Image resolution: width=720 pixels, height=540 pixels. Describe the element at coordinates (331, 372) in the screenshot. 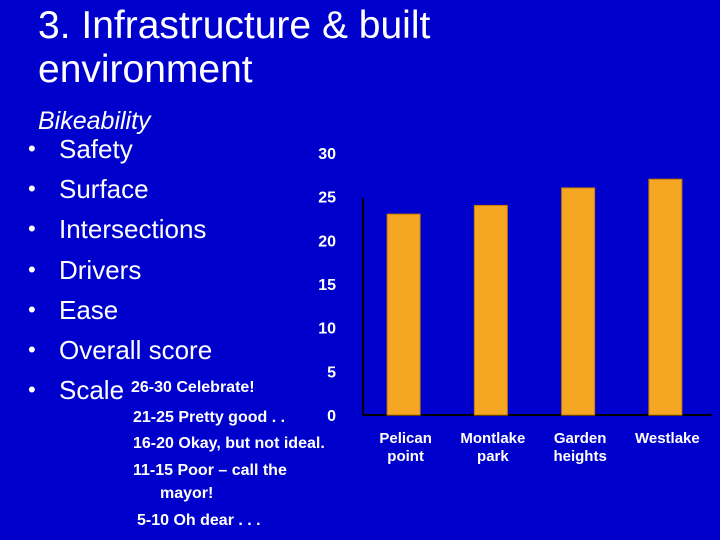

I see `y-tick-label: 5` at that location.